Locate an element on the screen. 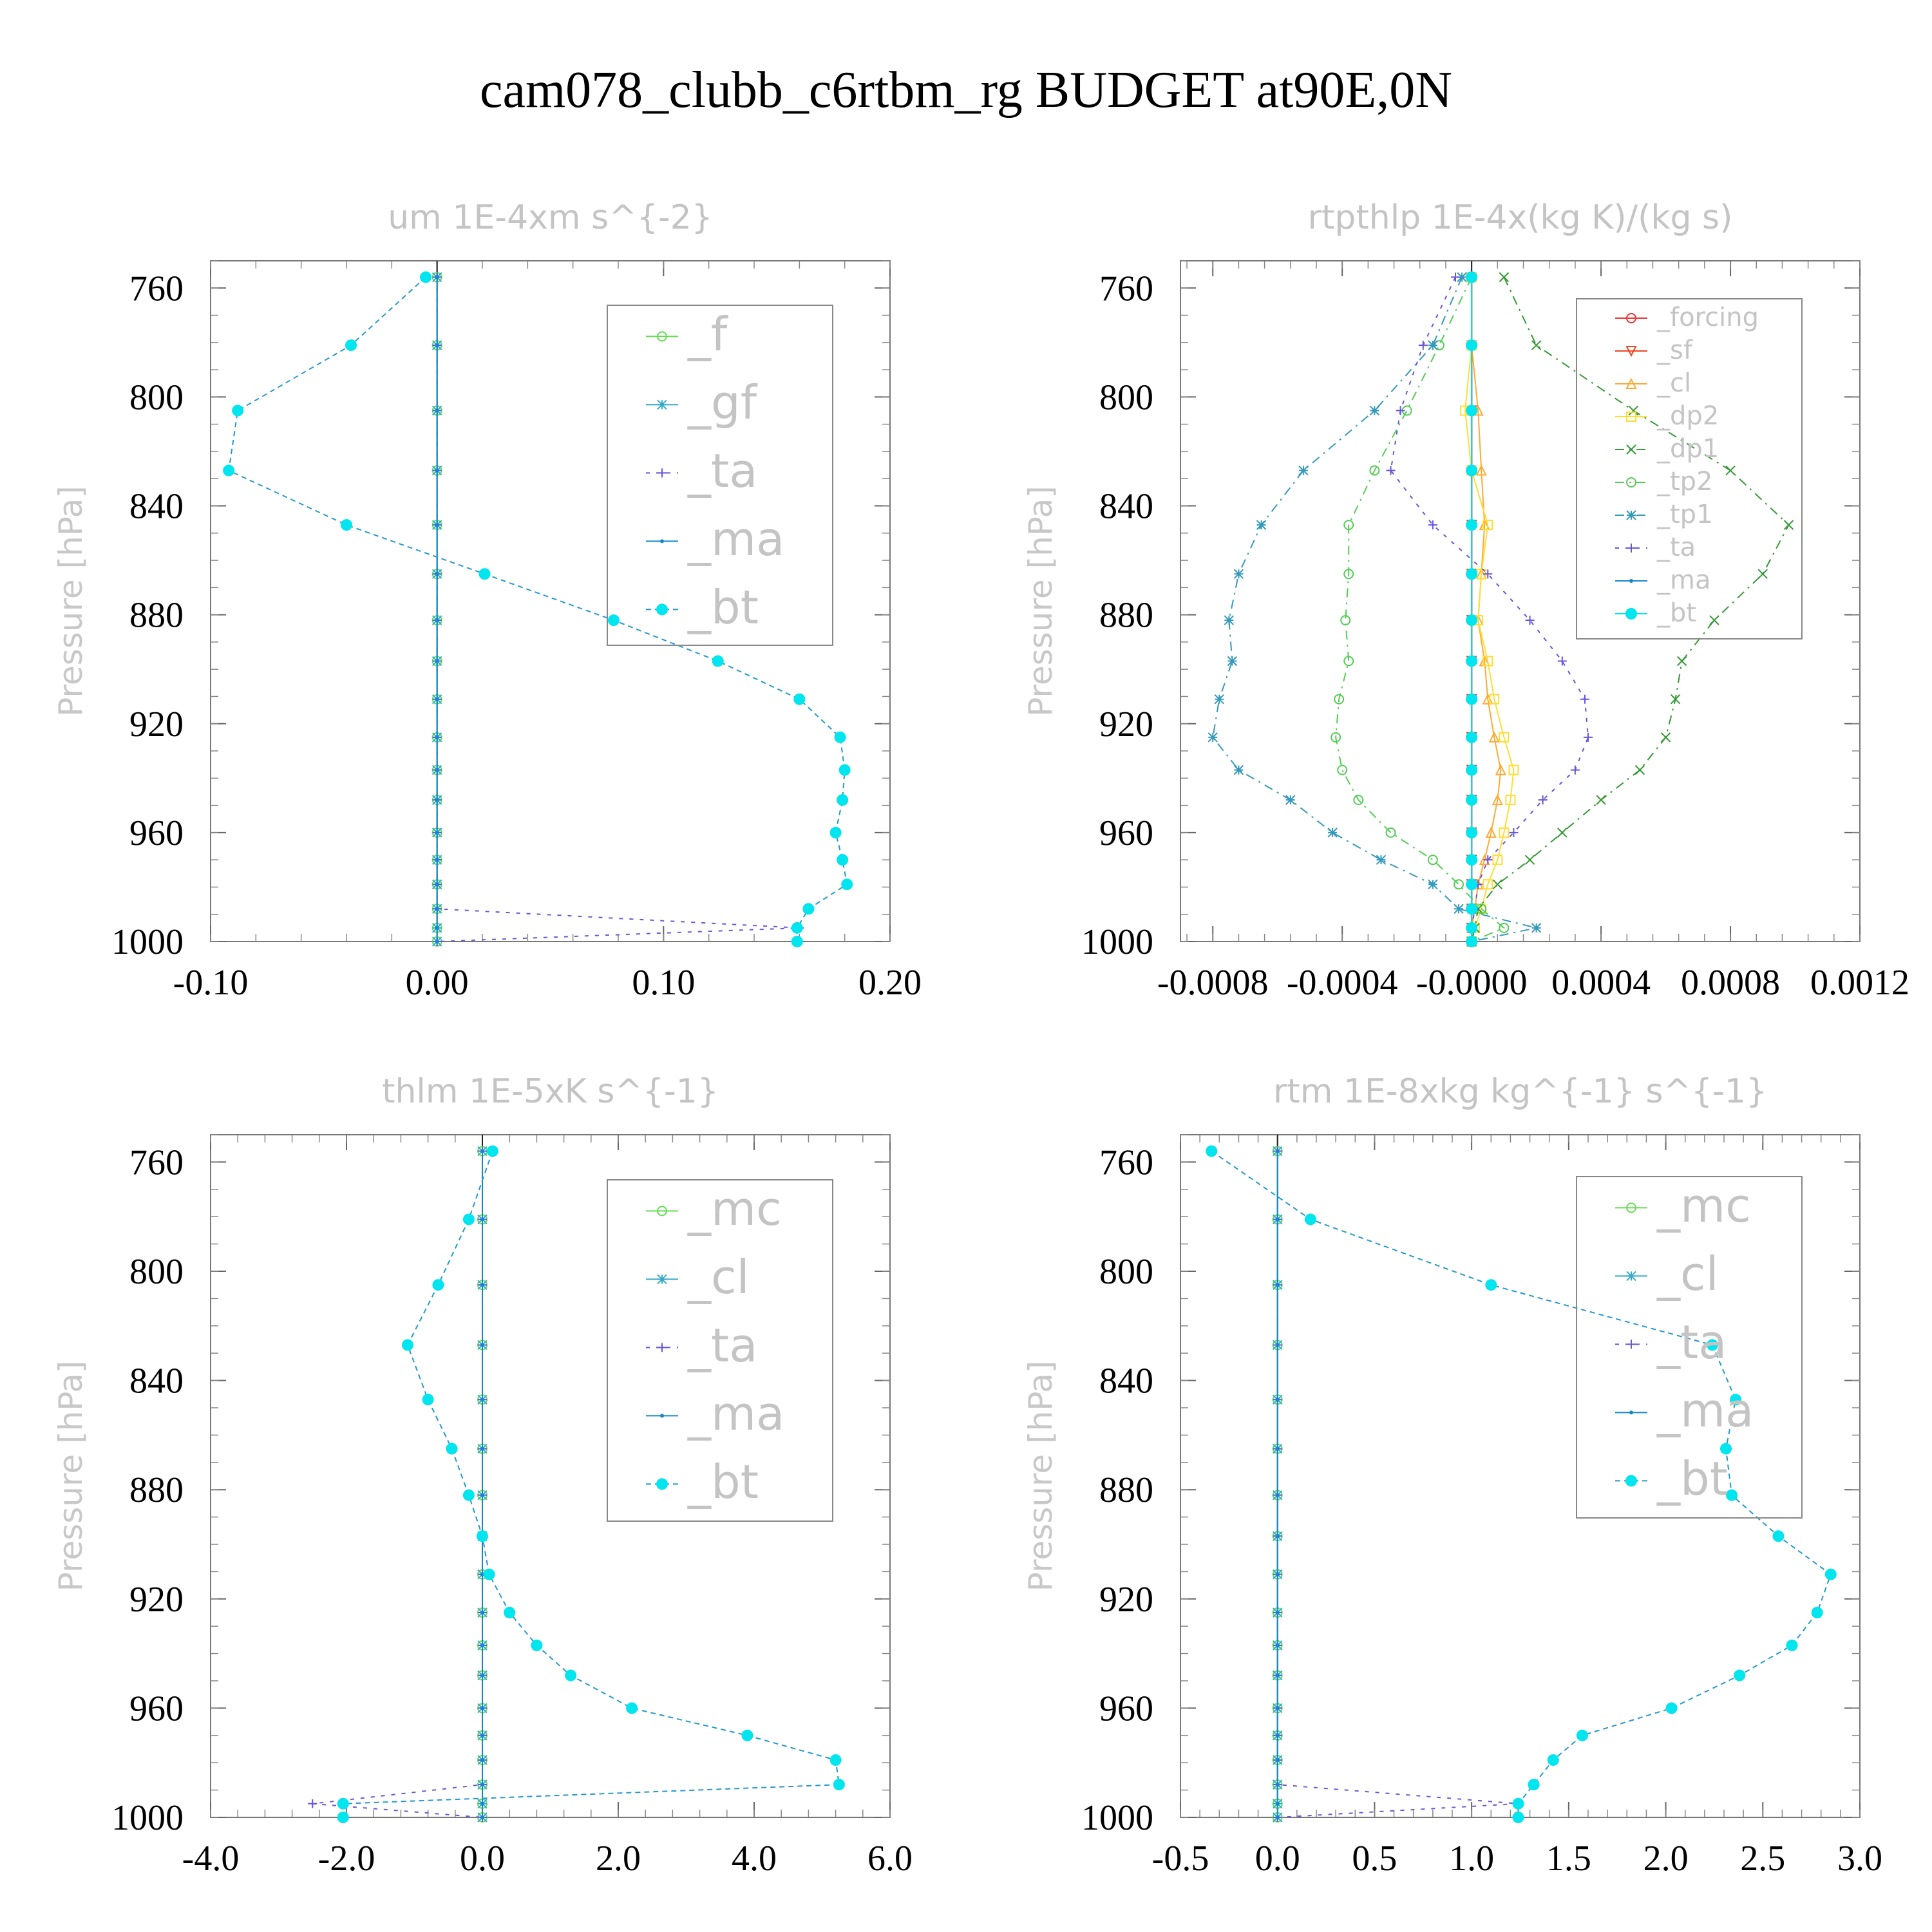  series-ma is located at coordinates (437, 609).